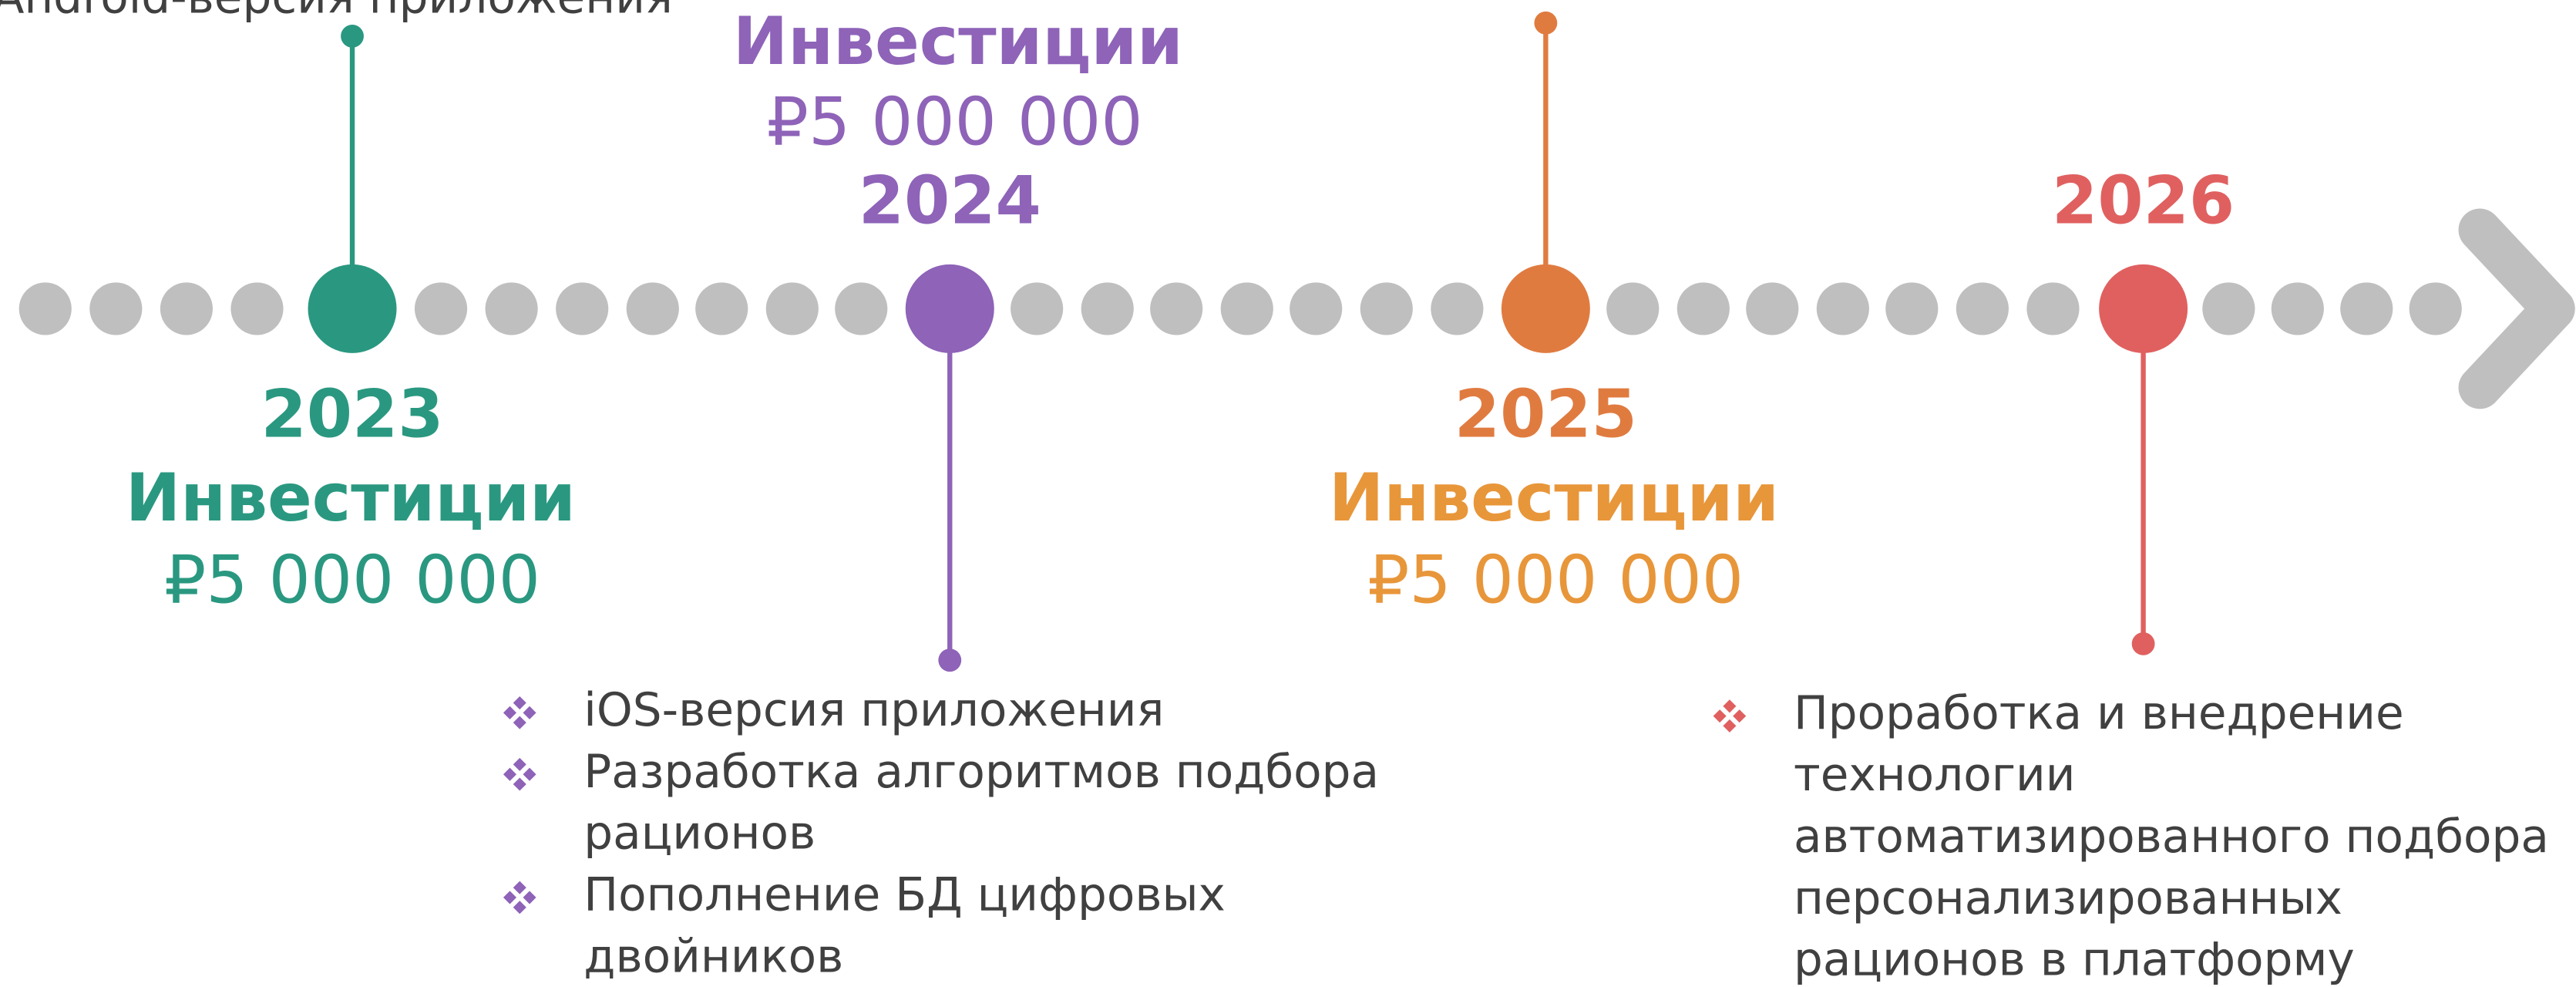  I want to click on year: 2023, so click(352, 415).